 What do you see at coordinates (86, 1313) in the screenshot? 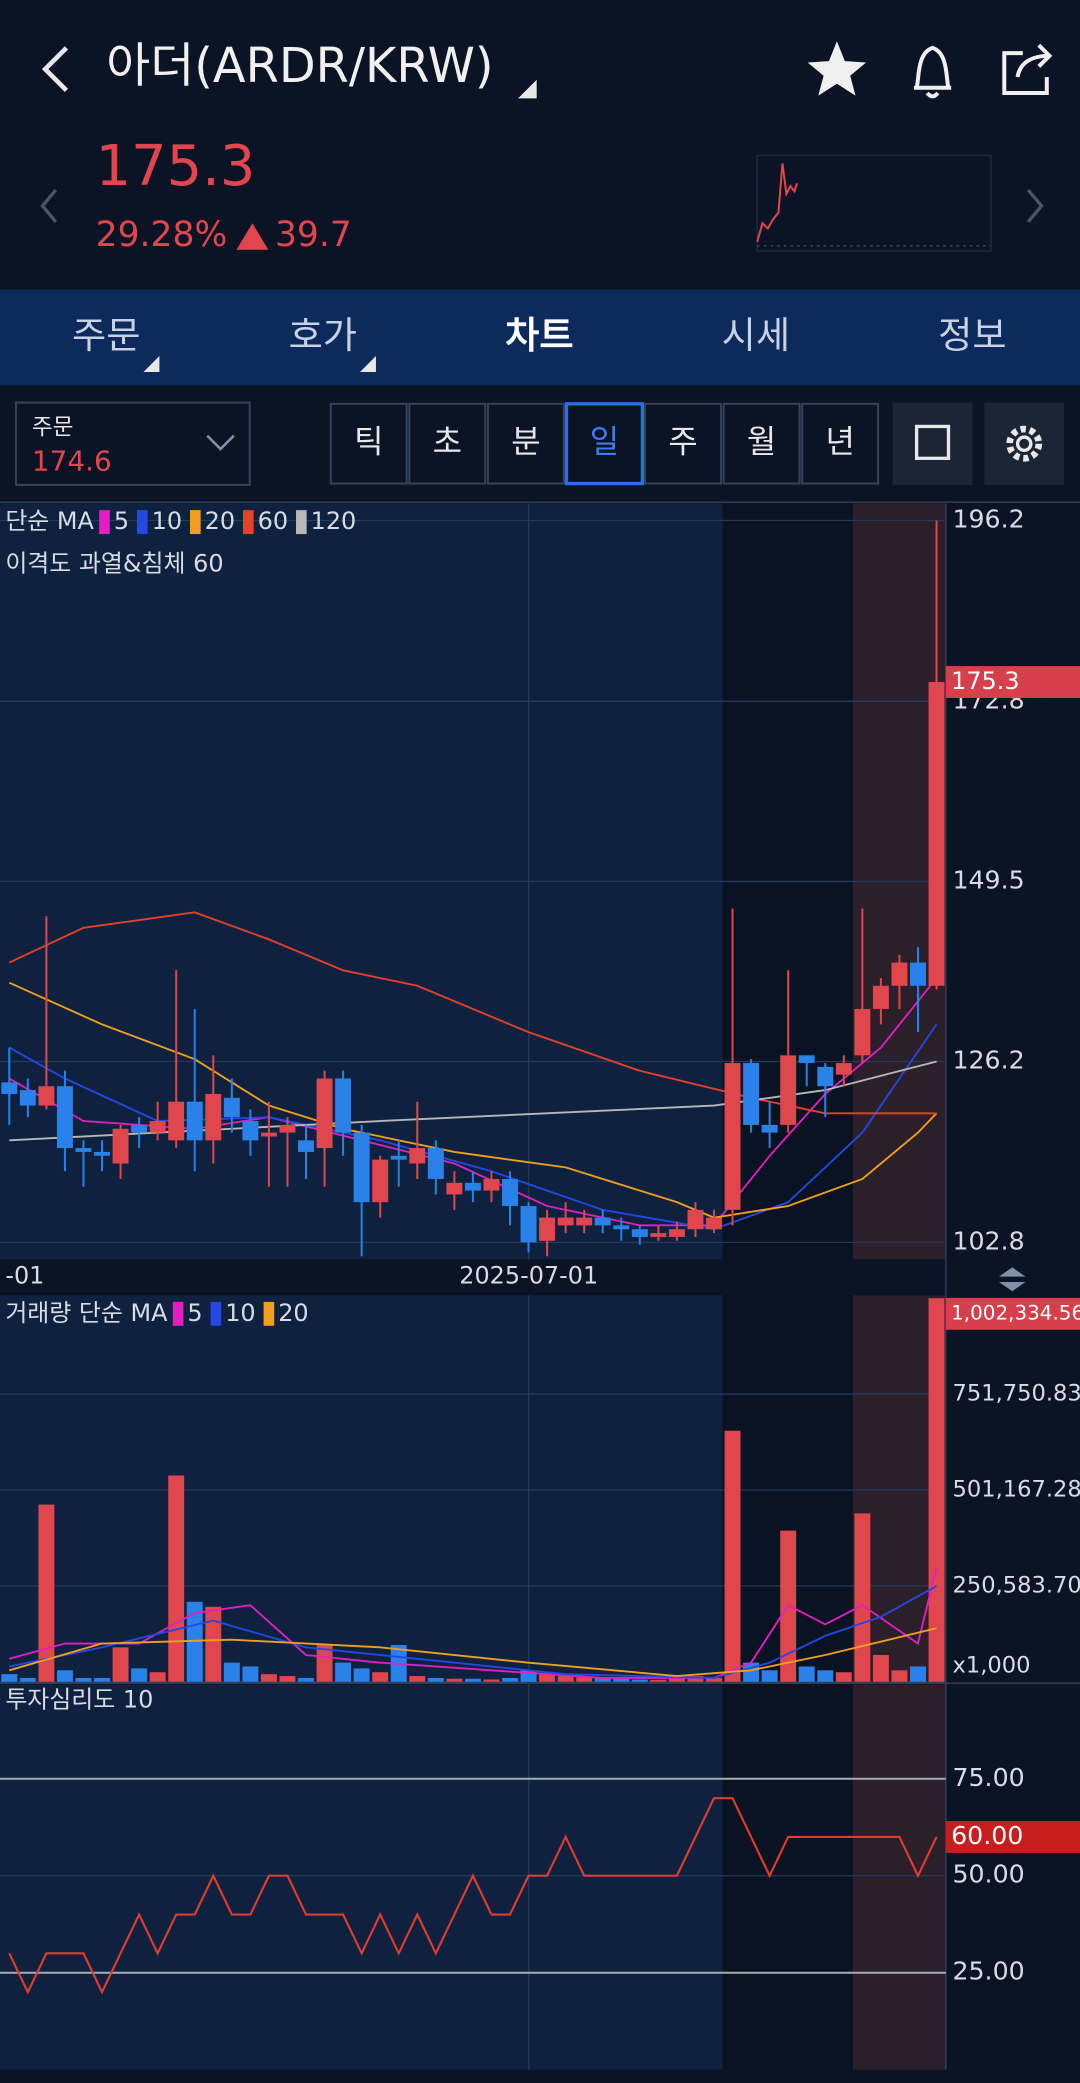
I see `legend-label: 거래량 단순 MA` at bounding box center [86, 1313].